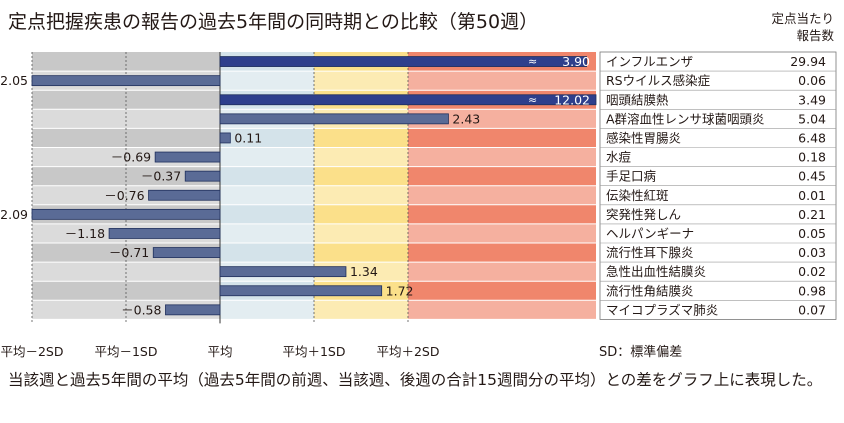  I want to click on report-rate: 0.05, so click(812, 233).